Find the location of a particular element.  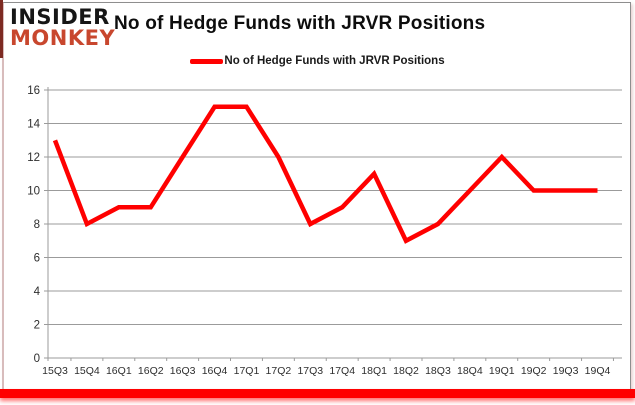

x-tick-label: 16Q2 is located at coordinates (151, 371).